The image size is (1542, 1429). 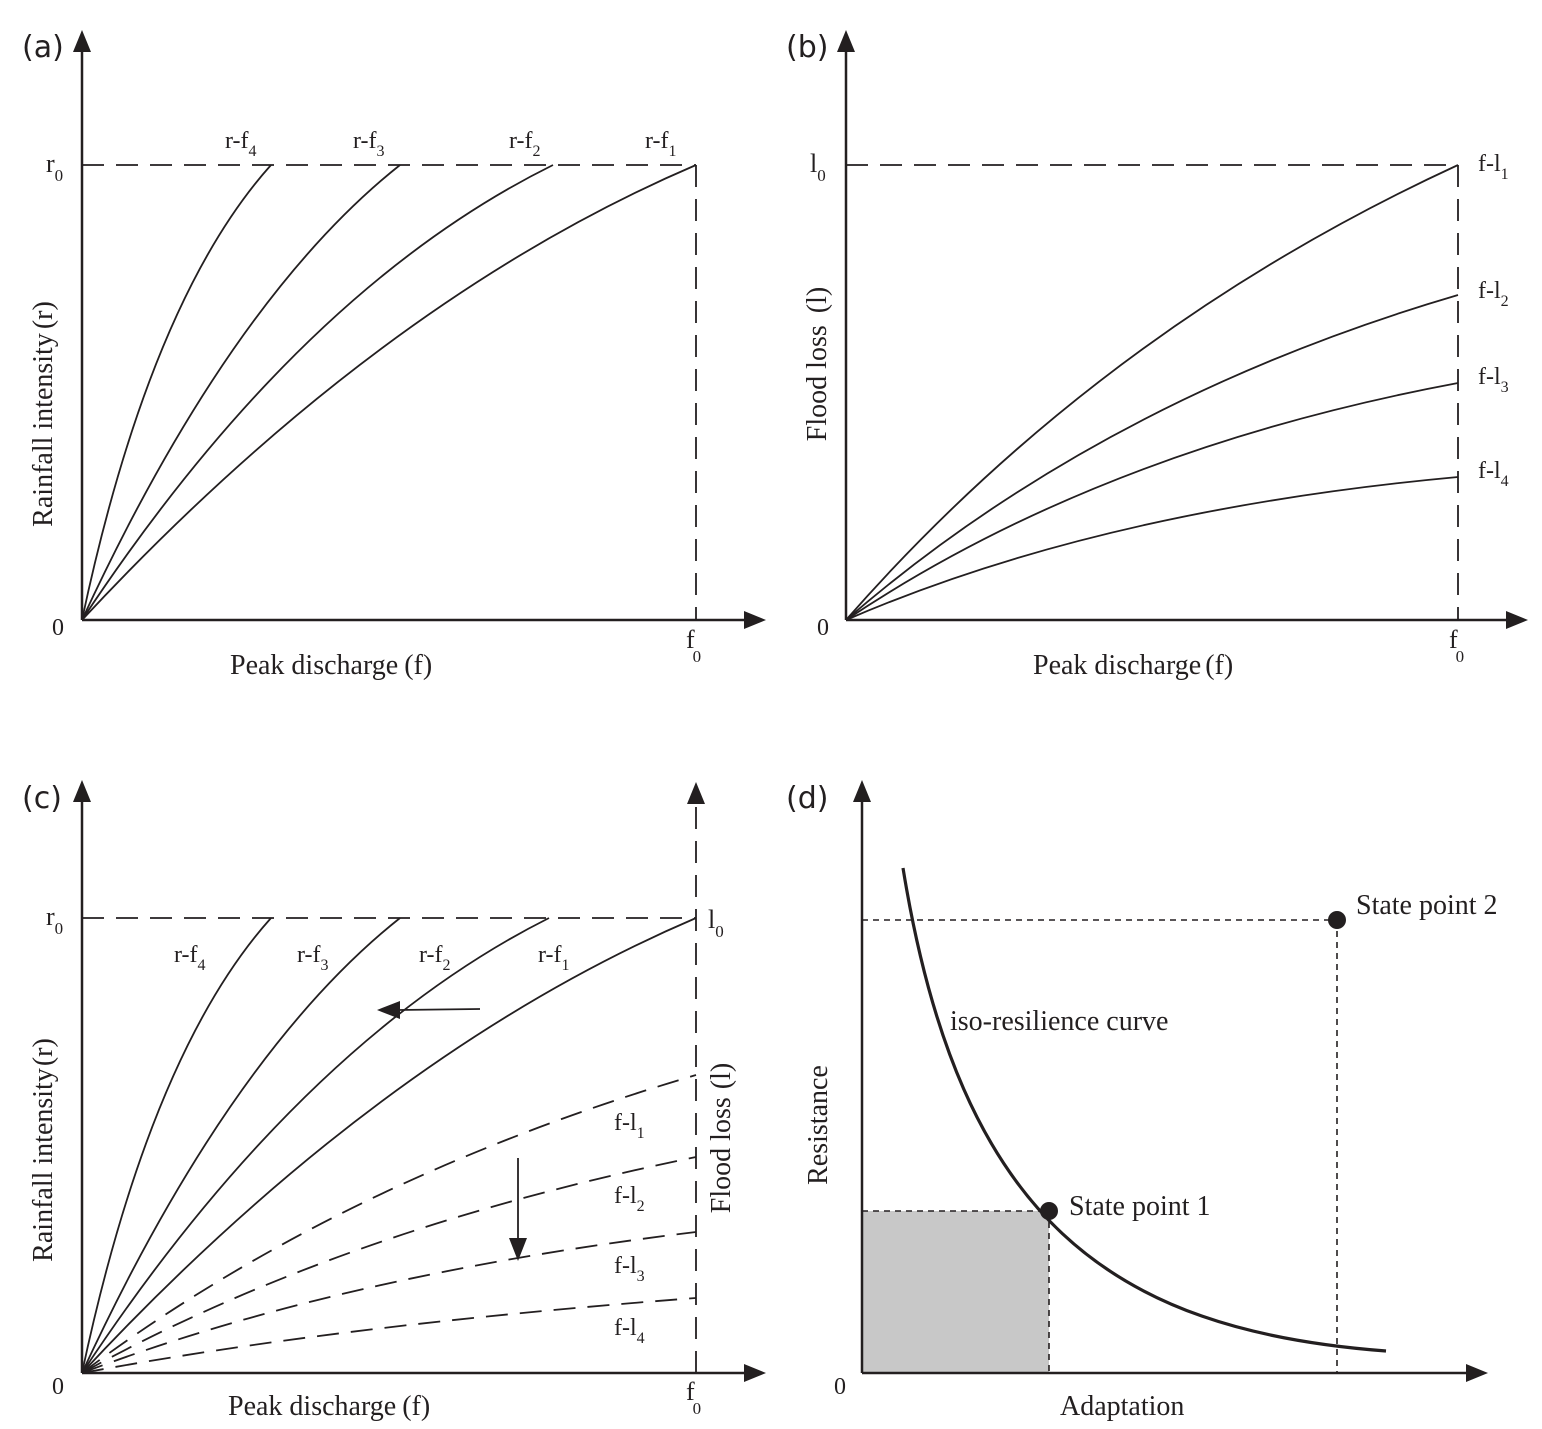 I want to click on panel-a-r0-mark: r0, so click(x=54, y=167).